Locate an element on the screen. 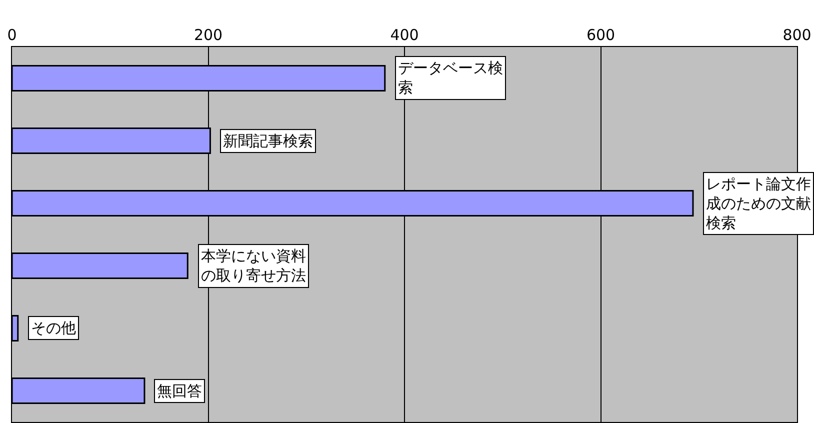 The image size is (814, 423). y-tick-label: 新聞記事検索 is located at coordinates (268, 141).